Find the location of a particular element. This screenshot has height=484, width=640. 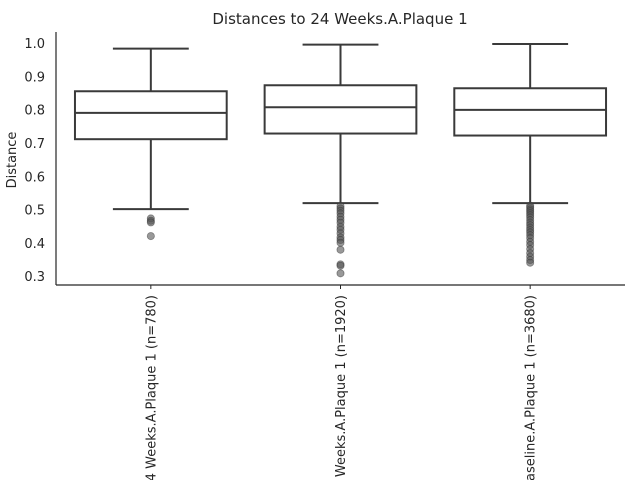

chart-title: Distances to 24 Weeks.A.Plaque 1 is located at coordinates (339, 19).